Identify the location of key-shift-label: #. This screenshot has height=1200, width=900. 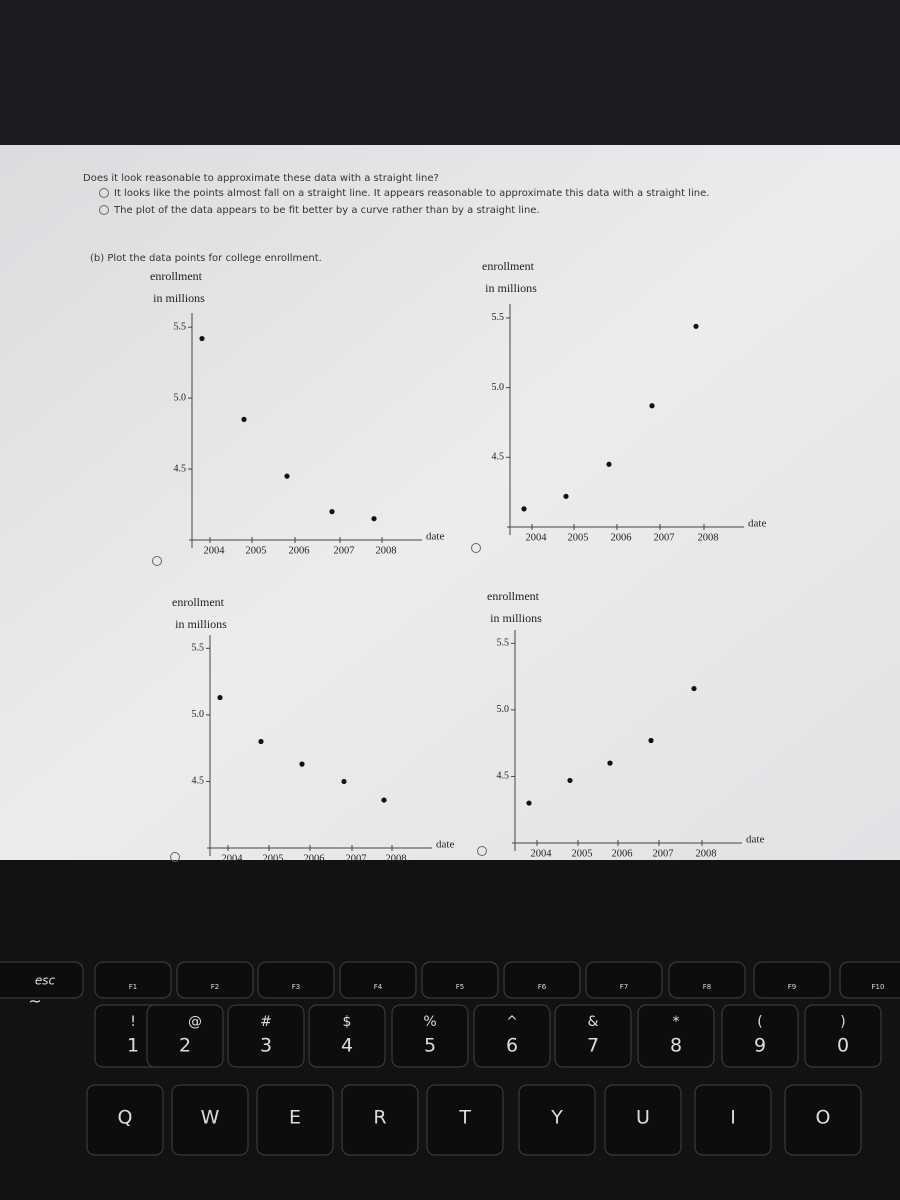
(266, 1022).